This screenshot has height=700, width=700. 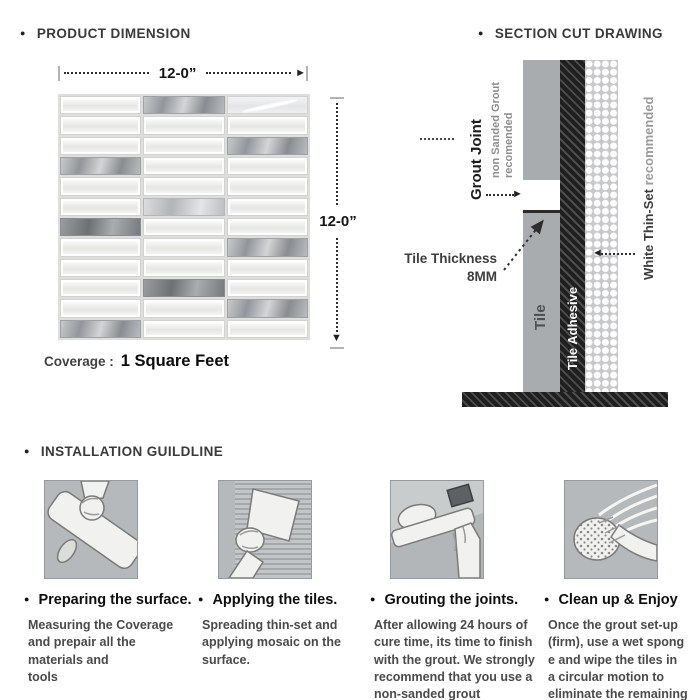 What do you see at coordinates (601, 226) in the screenshot?
I see `thinset-strip` at bounding box center [601, 226].